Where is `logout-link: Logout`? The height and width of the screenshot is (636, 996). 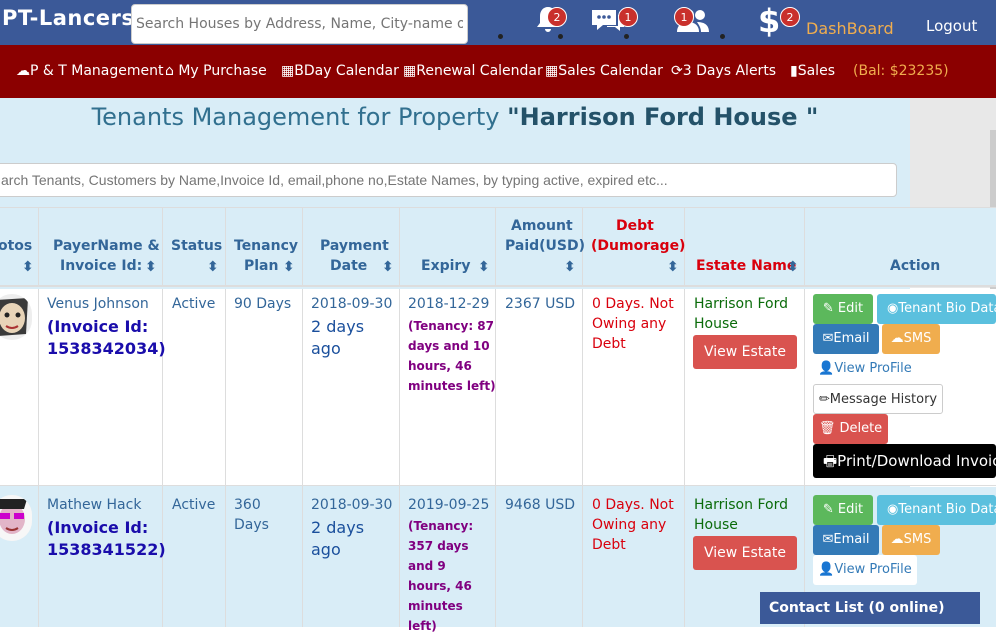 logout-link: Logout is located at coordinates (952, 26).